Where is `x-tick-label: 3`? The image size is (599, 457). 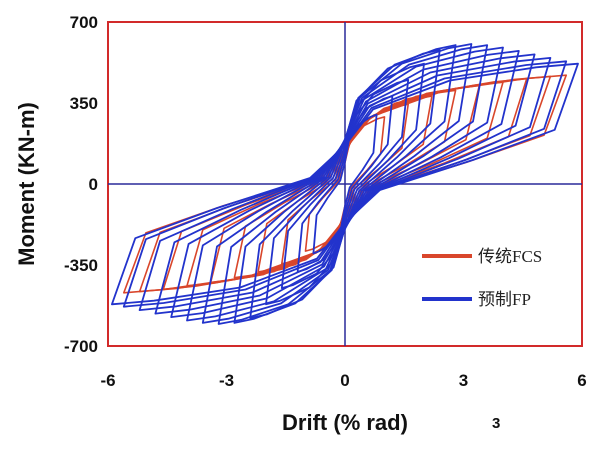 x-tick-label: 3 is located at coordinates (463, 380).